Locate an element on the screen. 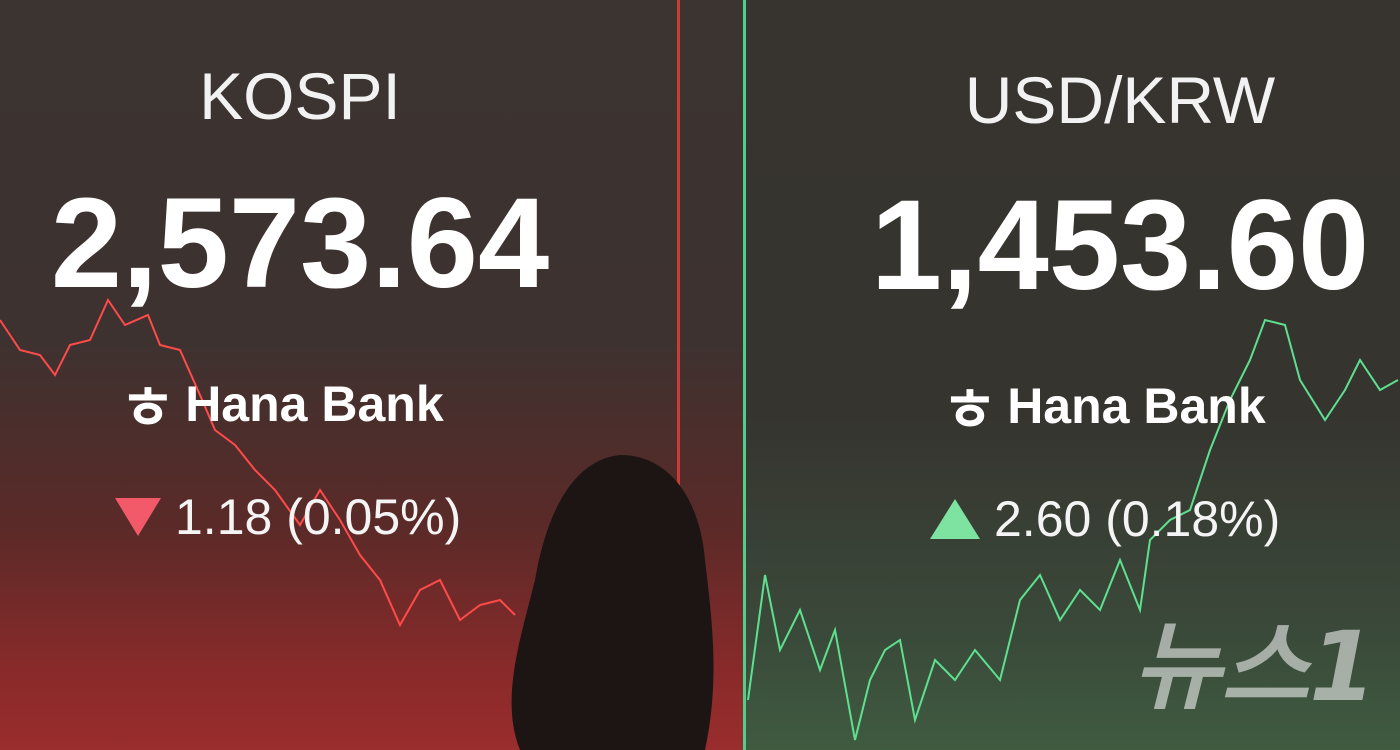  kospi-bank-name: Hana Bank is located at coordinates (314, 403).